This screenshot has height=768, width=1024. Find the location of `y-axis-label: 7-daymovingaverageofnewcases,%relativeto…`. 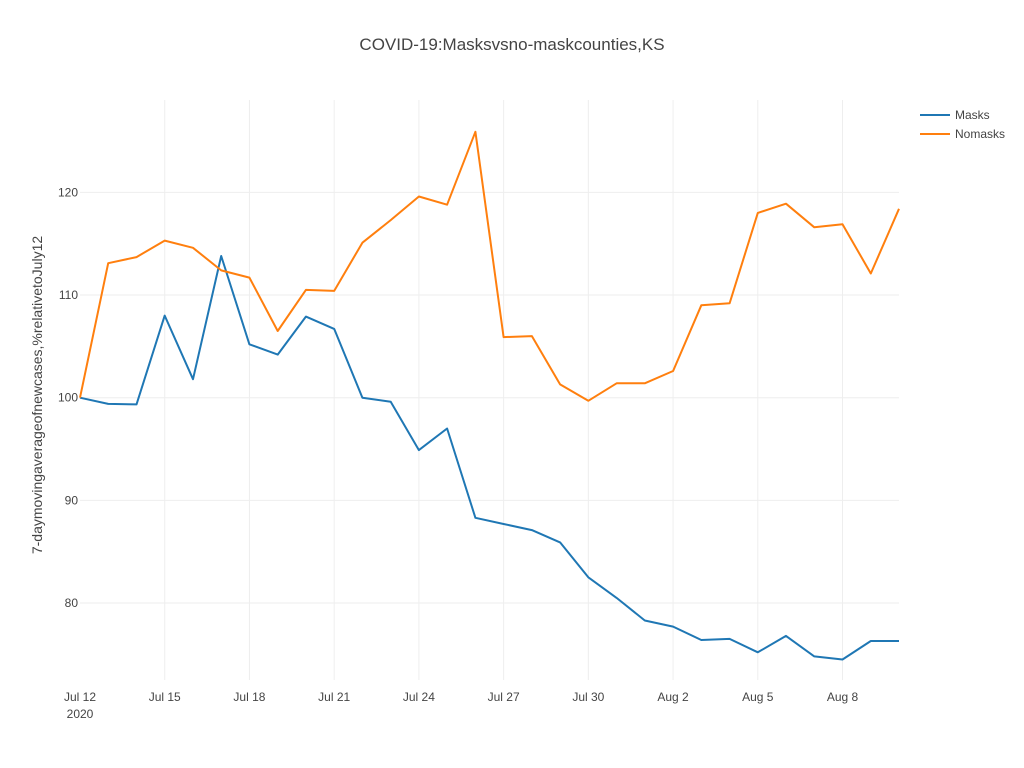

y-axis-label: 7-daymovingaverageofnewcases,%relativeto… is located at coordinates (37, 395).